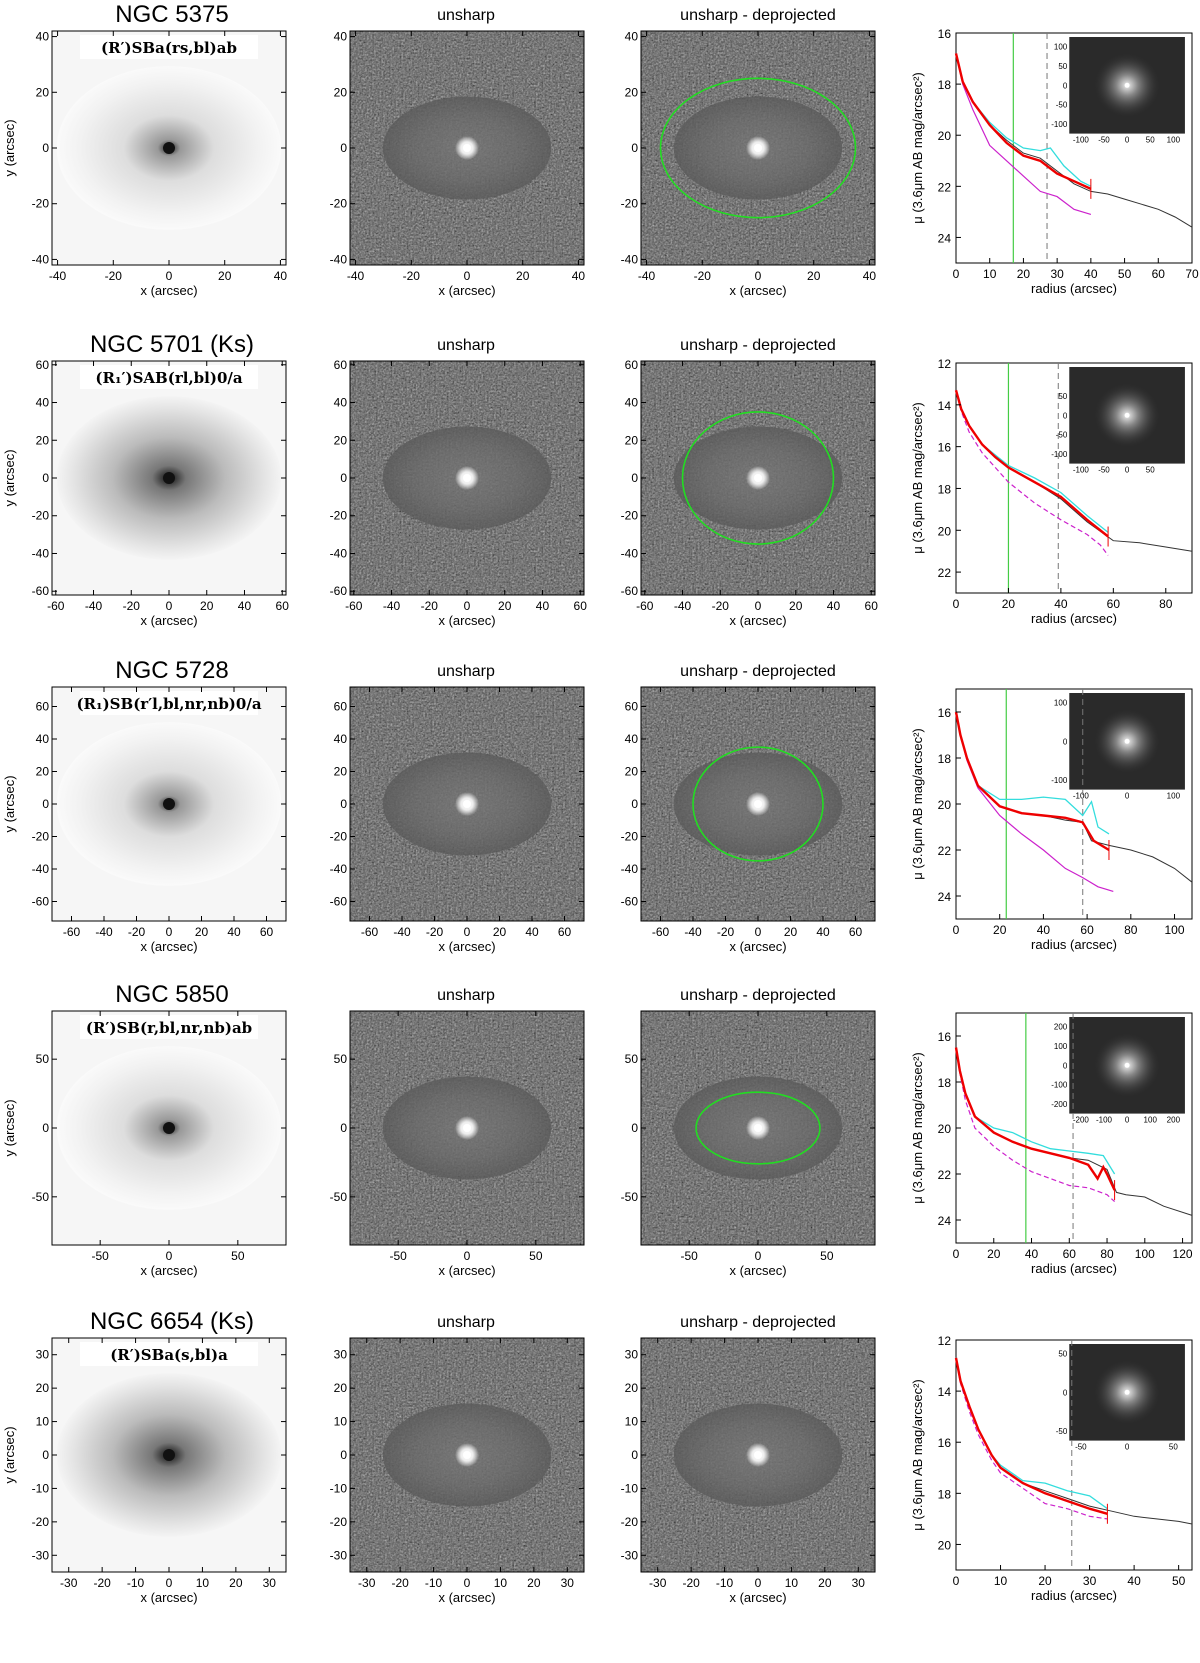 The height and width of the screenshot is (1663, 1200). Describe the element at coordinates (917, 804) in the screenshot. I see `y-axis-label: μ (3.6μm AB mag/arcsec²)` at that location.